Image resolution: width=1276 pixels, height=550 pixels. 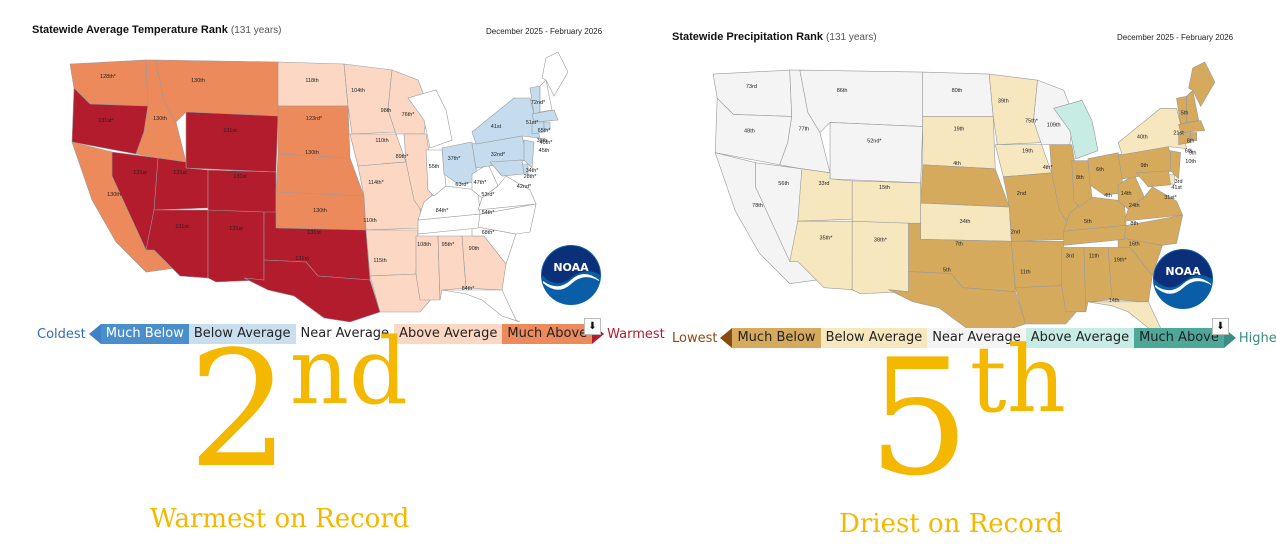 What do you see at coordinates (757, 206) in the screenshot?
I see `rank-label-ca: 78th` at bounding box center [757, 206].